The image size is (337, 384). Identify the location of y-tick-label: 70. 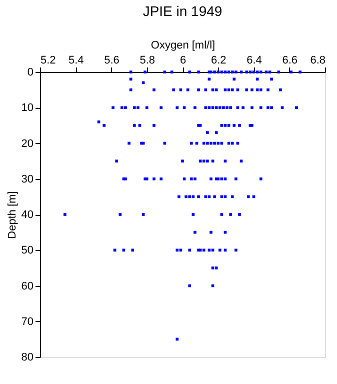
(27, 322).